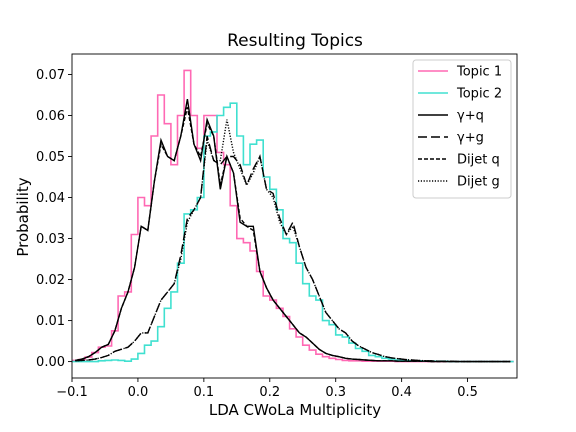 The width and height of the screenshot is (576, 432). I want to click on x-tick-label: 0.1, so click(204, 392).